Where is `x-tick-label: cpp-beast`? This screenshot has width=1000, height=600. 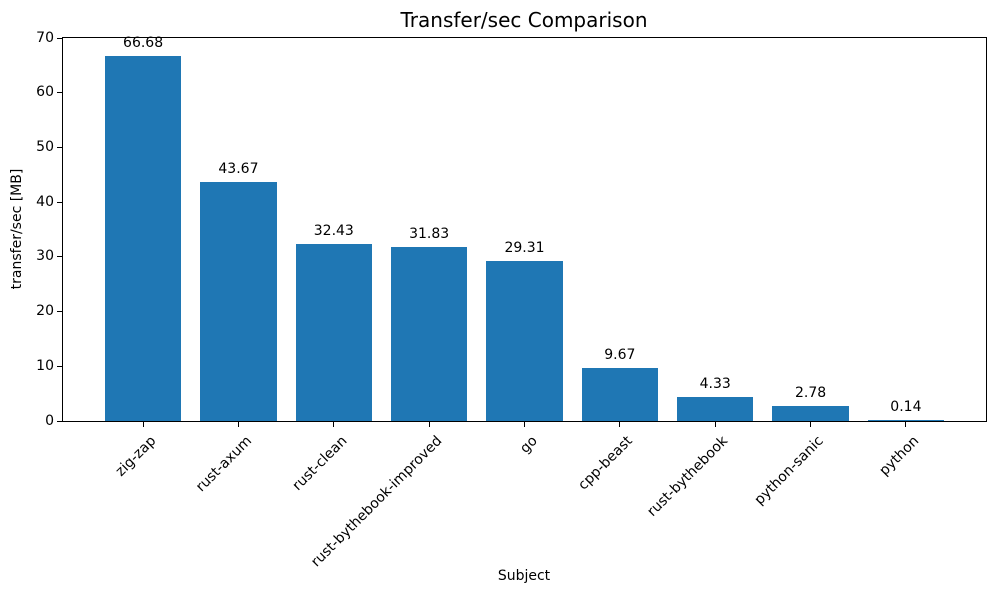
x-tick-label: cpp-beast is located at coordinates (606, 463).